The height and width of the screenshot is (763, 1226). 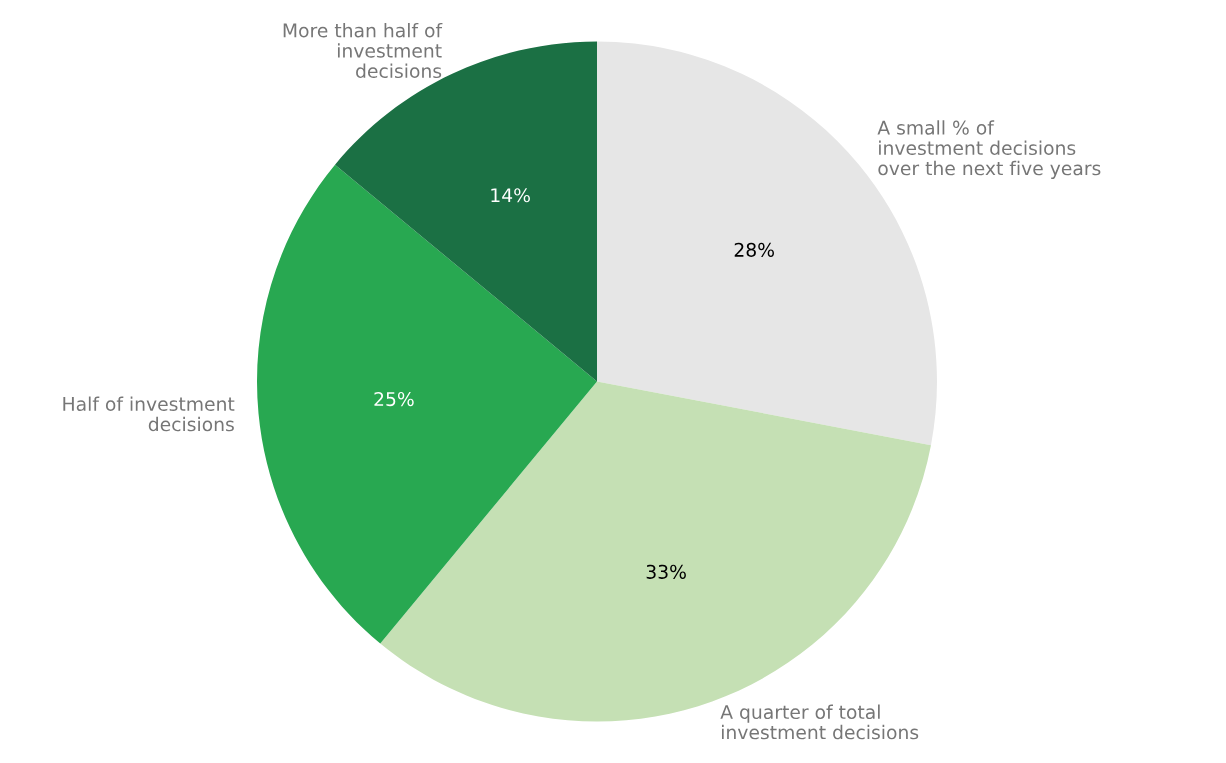 What do you see at coordinates (363, 50) in the screenshot?
I see `slice-label: More than half of investment decisions` at bounding box center [363, 50].